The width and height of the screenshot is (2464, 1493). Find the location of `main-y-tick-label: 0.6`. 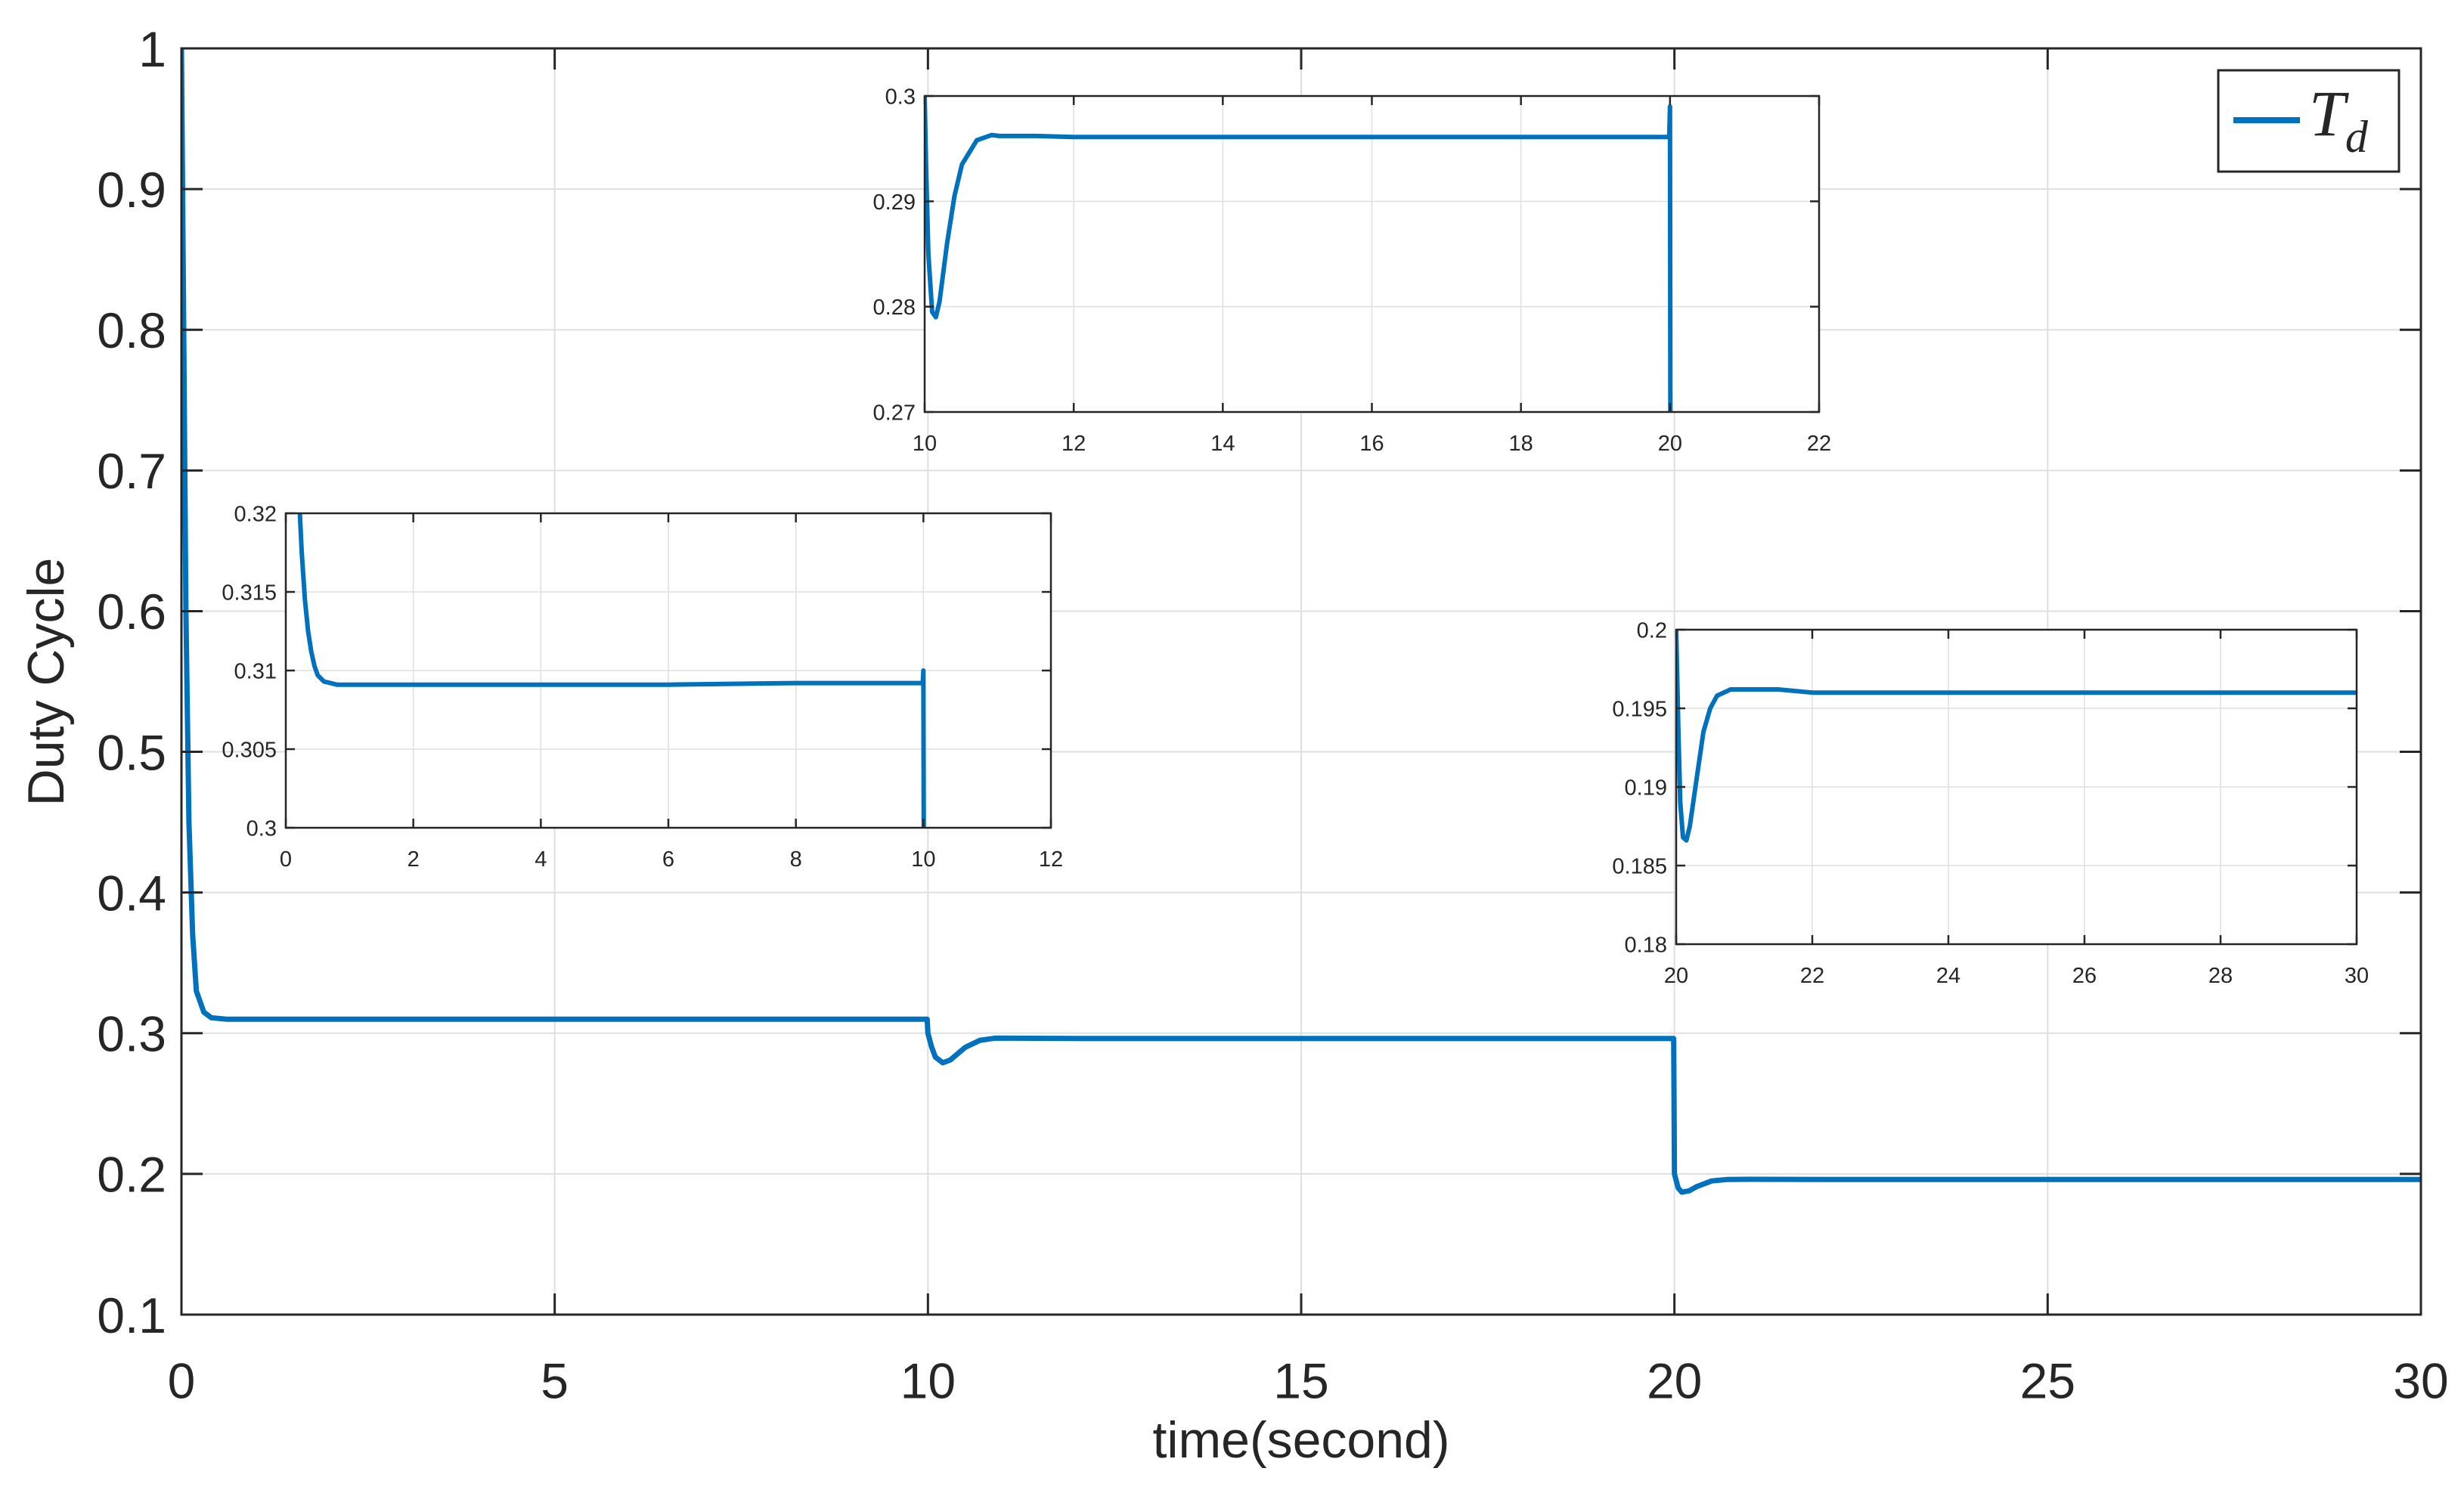

main-y-tick-label: 0.6 is located at coordinates (131, 612).